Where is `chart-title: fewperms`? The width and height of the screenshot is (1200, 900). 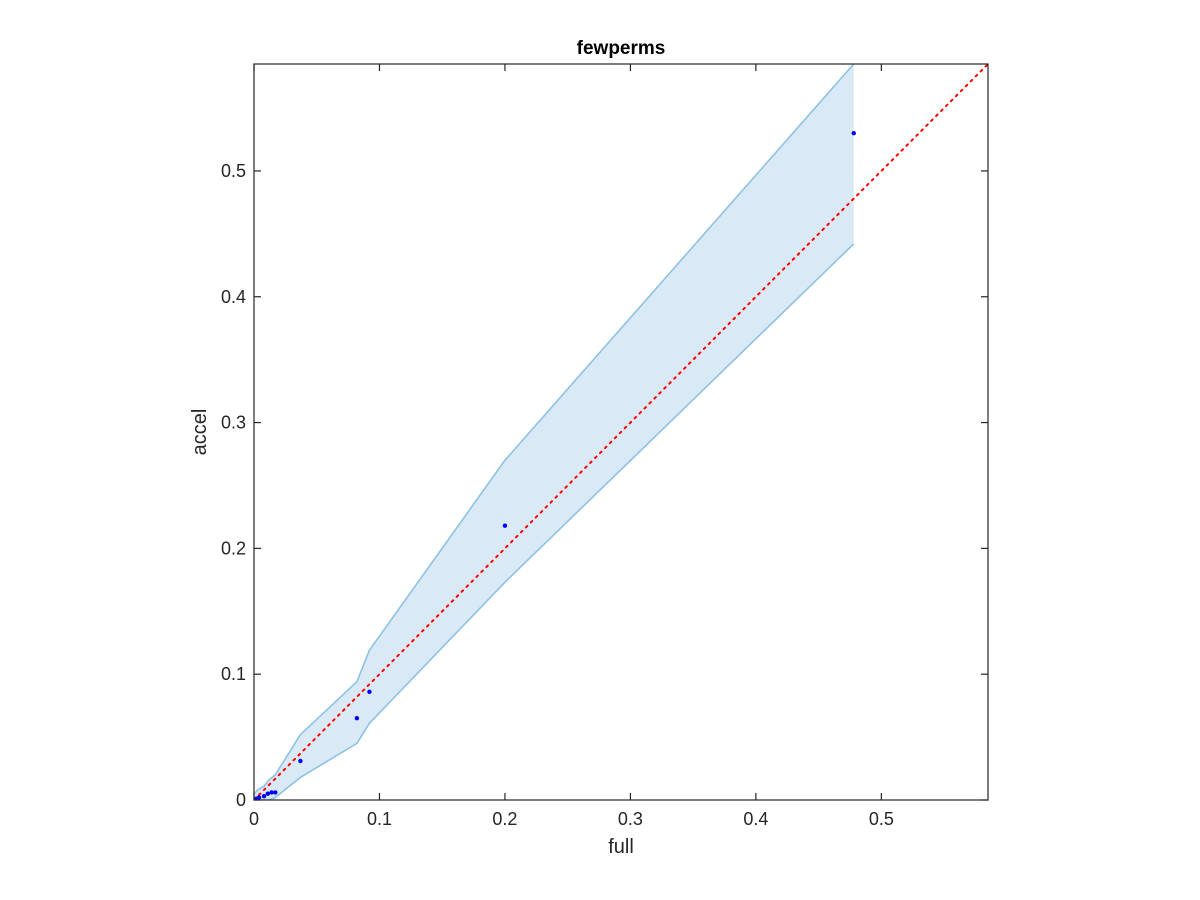 chart-title: fewperms is located at coordinates (621, 48).